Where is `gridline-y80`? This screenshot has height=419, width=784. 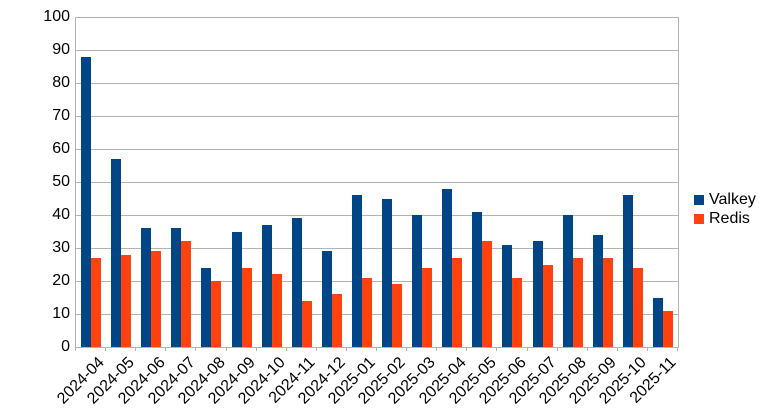
gridline-y80 is located at coordinates (377, 83).